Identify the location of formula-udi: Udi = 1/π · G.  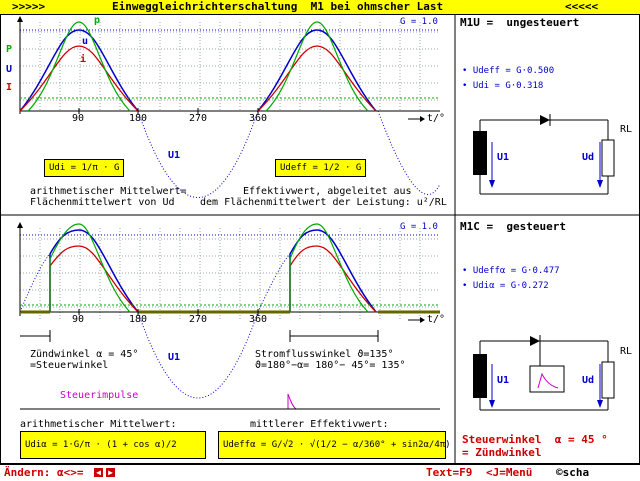
(84, 168).